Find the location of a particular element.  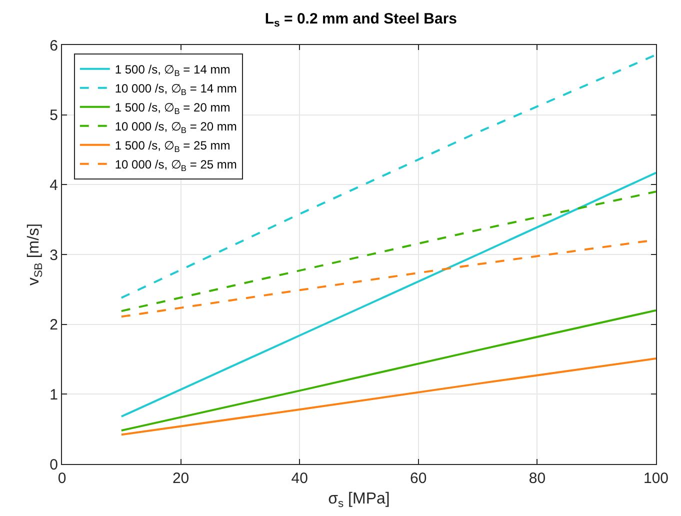

legend-label: 1 500 /s, ∅$_{B}$ = 14 mm is located at coordinates (172, 70).